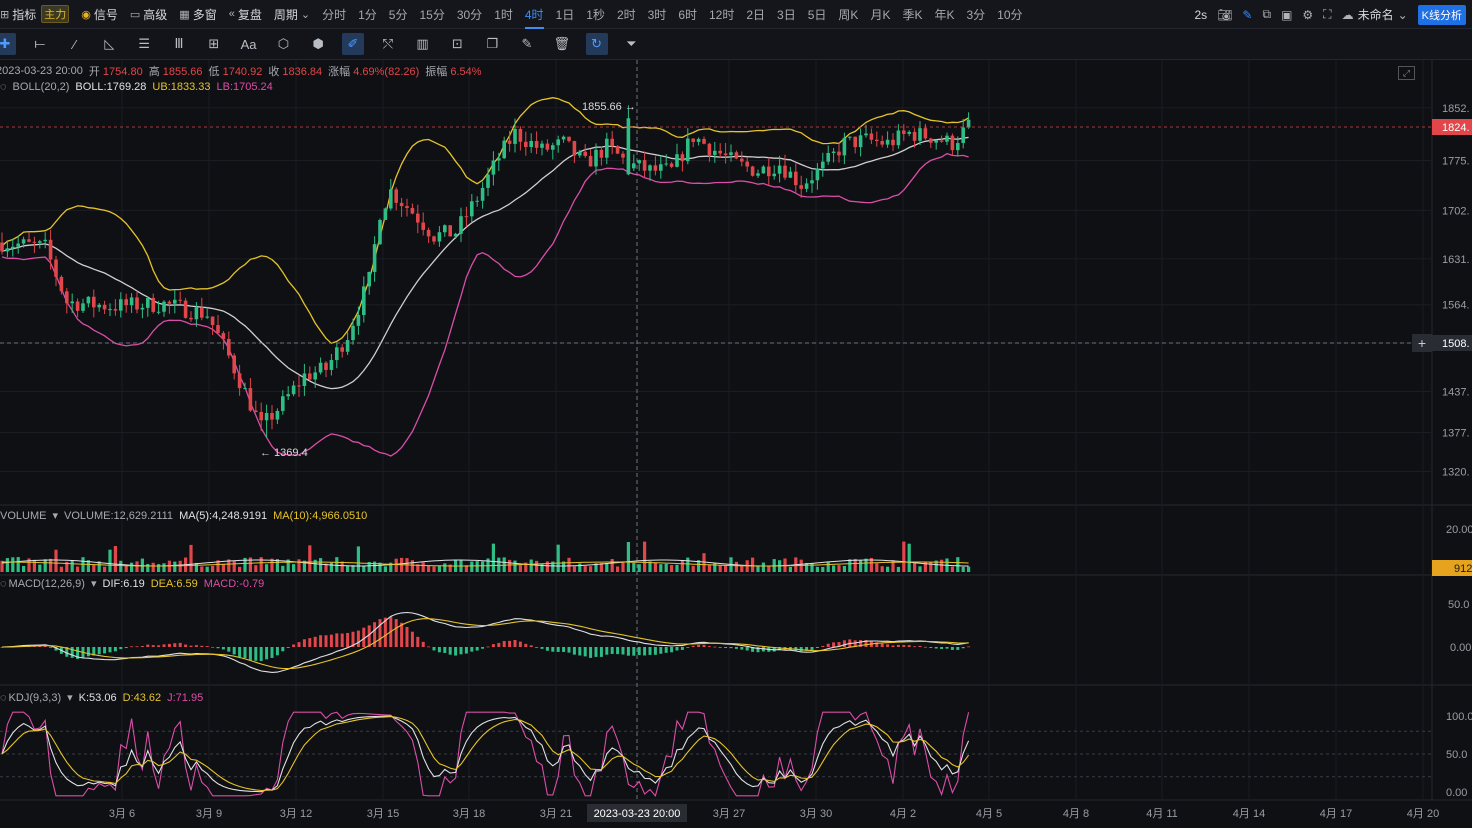 This screenshot has height=828, width=1472. I want to click on period-item: 1时, so click(503, 14).